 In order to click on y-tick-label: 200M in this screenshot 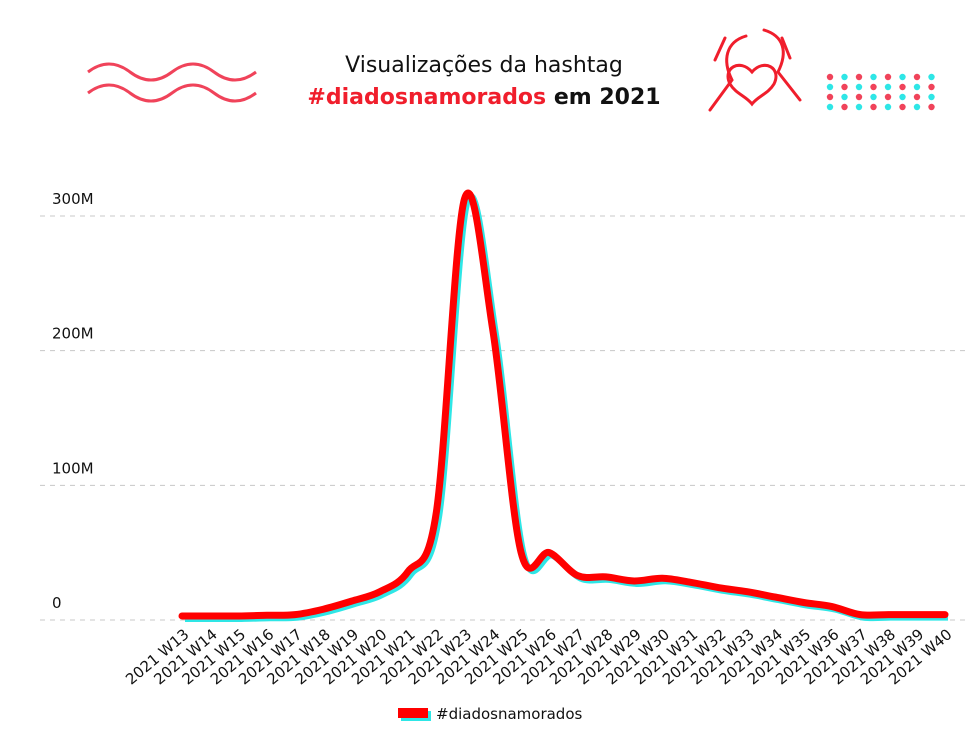, I will do `click(73, 334)`.